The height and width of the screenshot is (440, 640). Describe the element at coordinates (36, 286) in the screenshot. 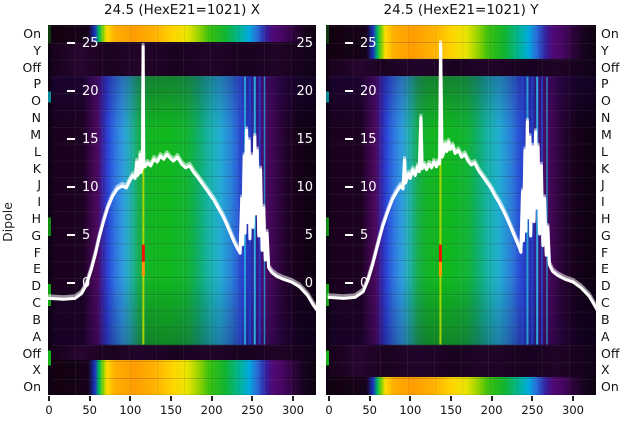

I see `dipole-label-left: D` at that location.